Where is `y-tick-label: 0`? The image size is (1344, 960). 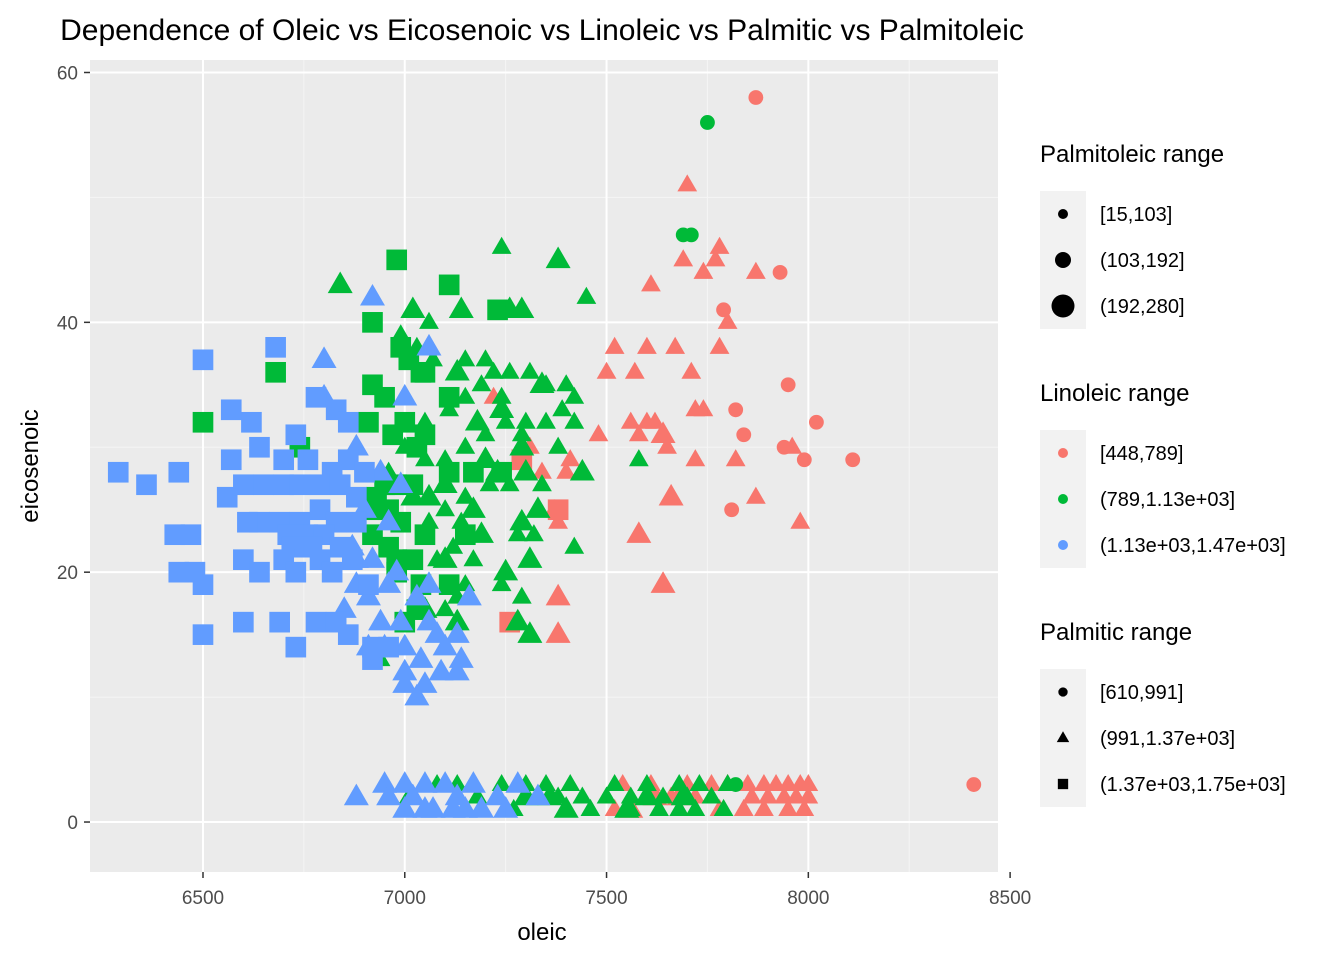
y-tick-label: 0 is located at coordinates (72, 823).